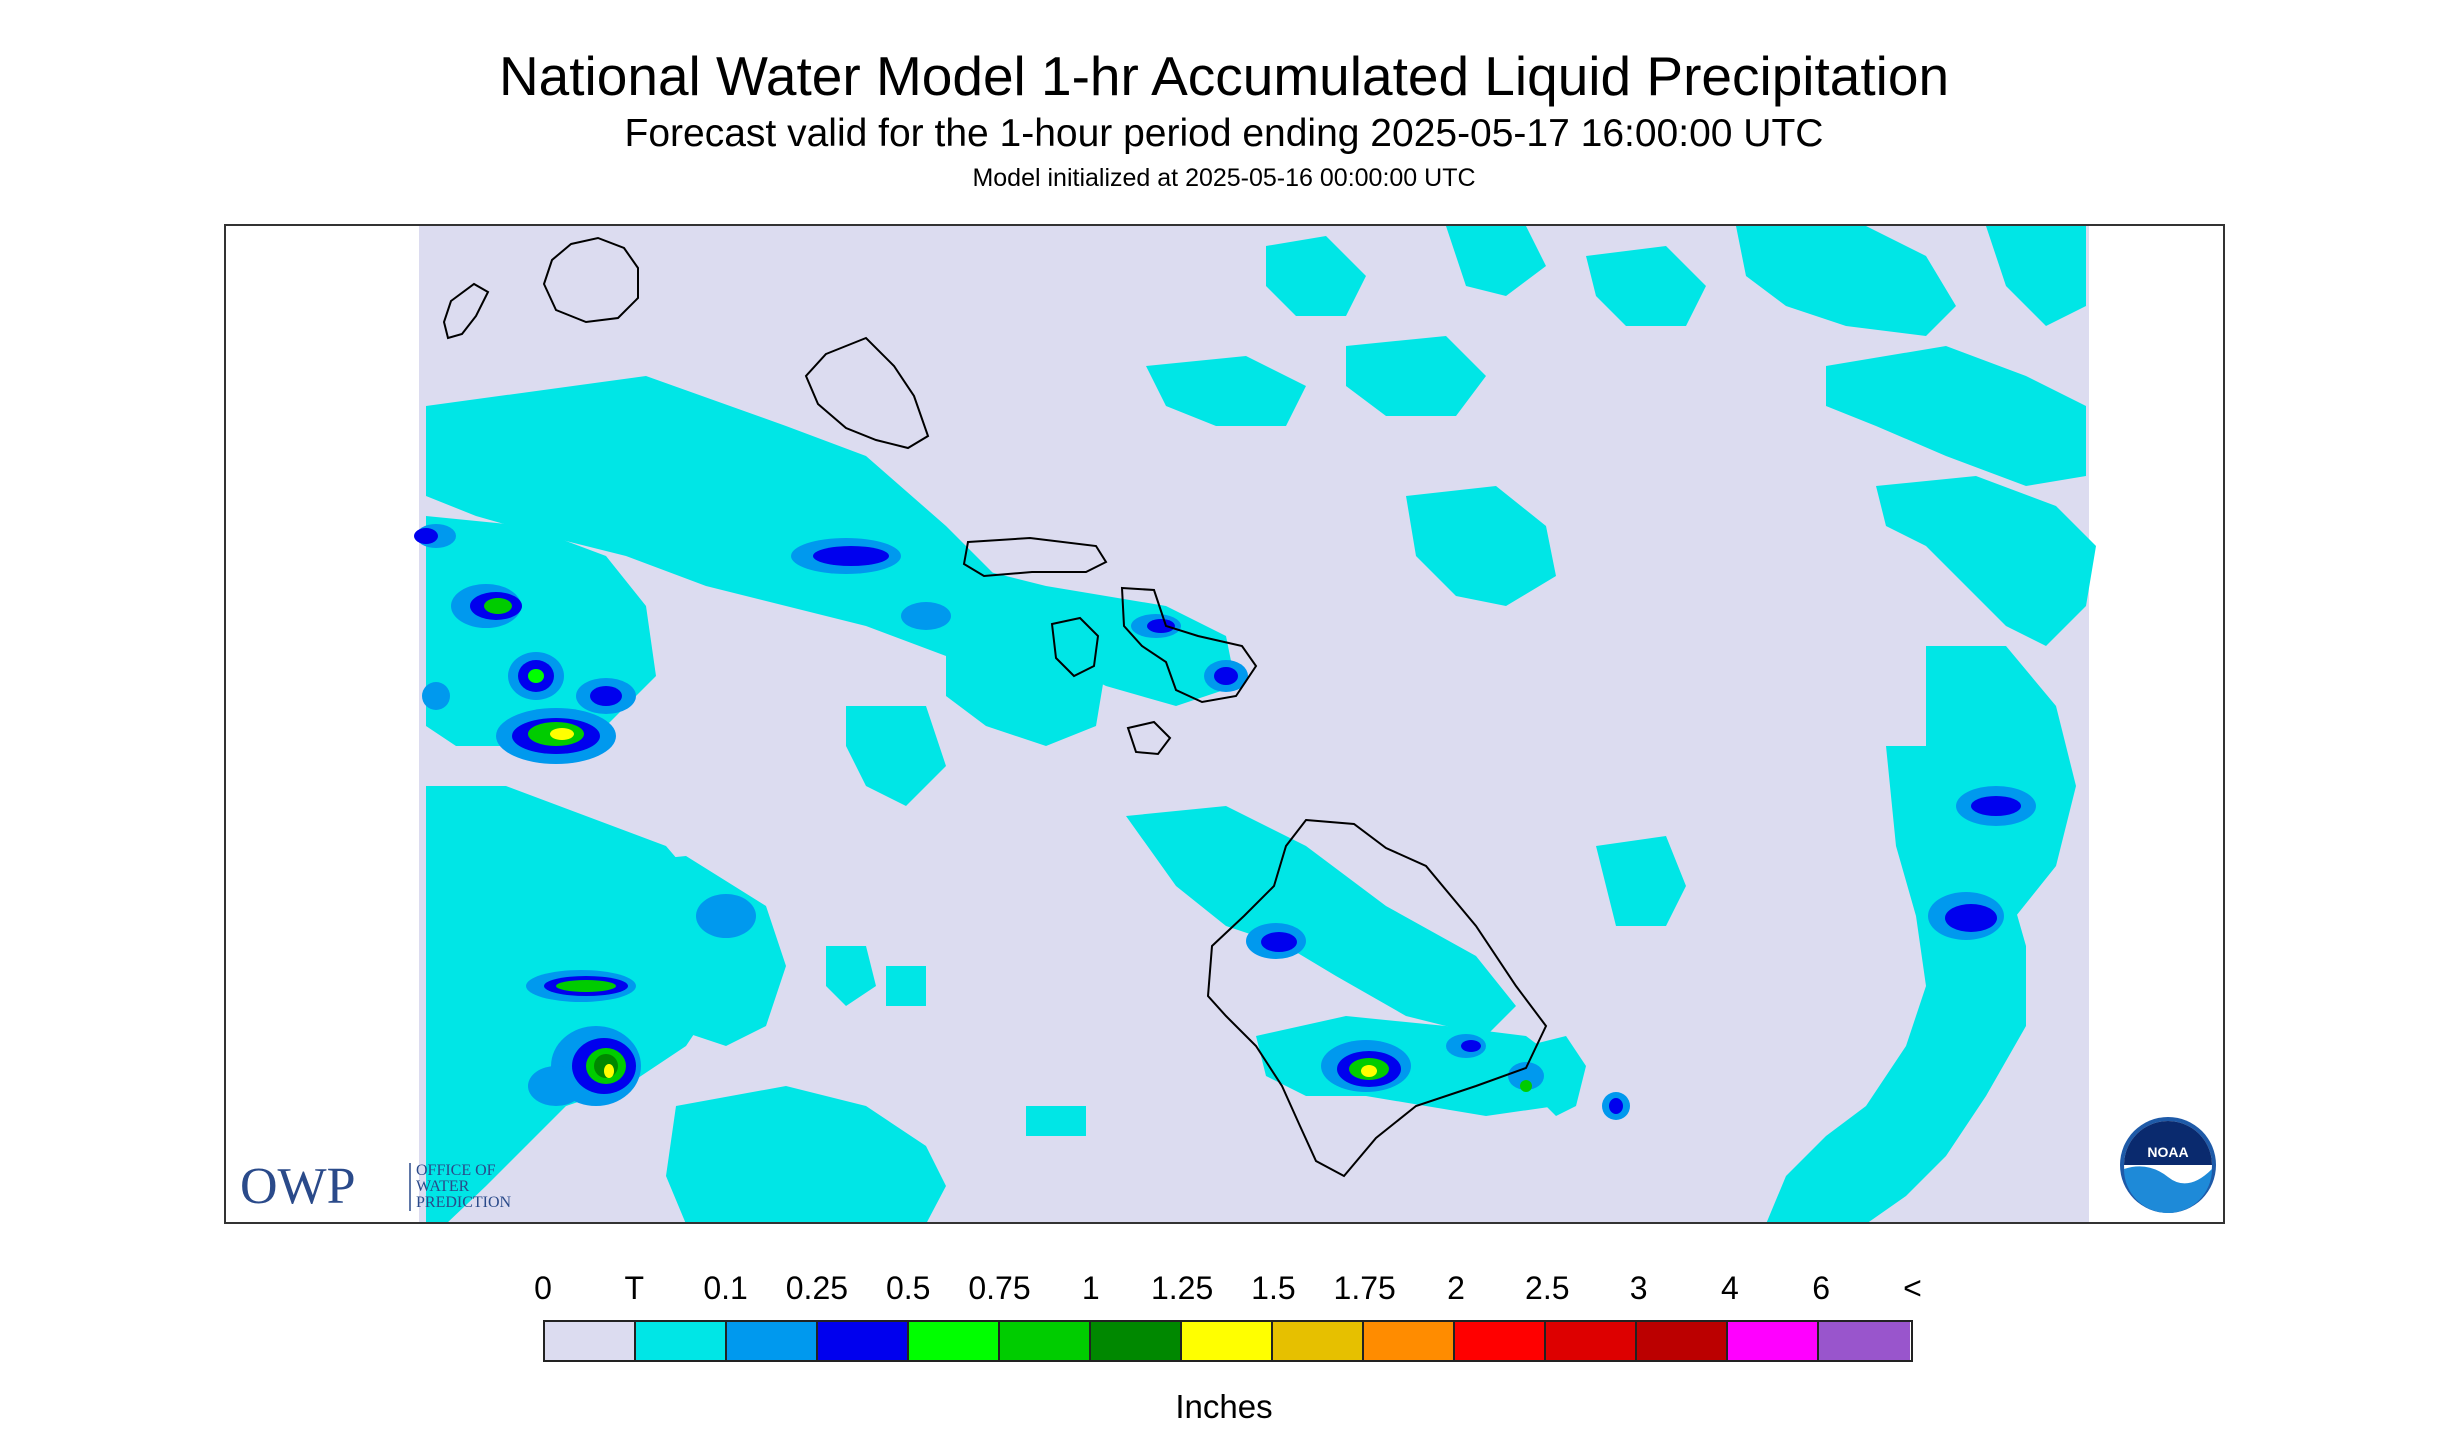  What do you see at coordinates (590, 280) in the screenshot?
I see `island-kauai` at bounding box center [590, 280].